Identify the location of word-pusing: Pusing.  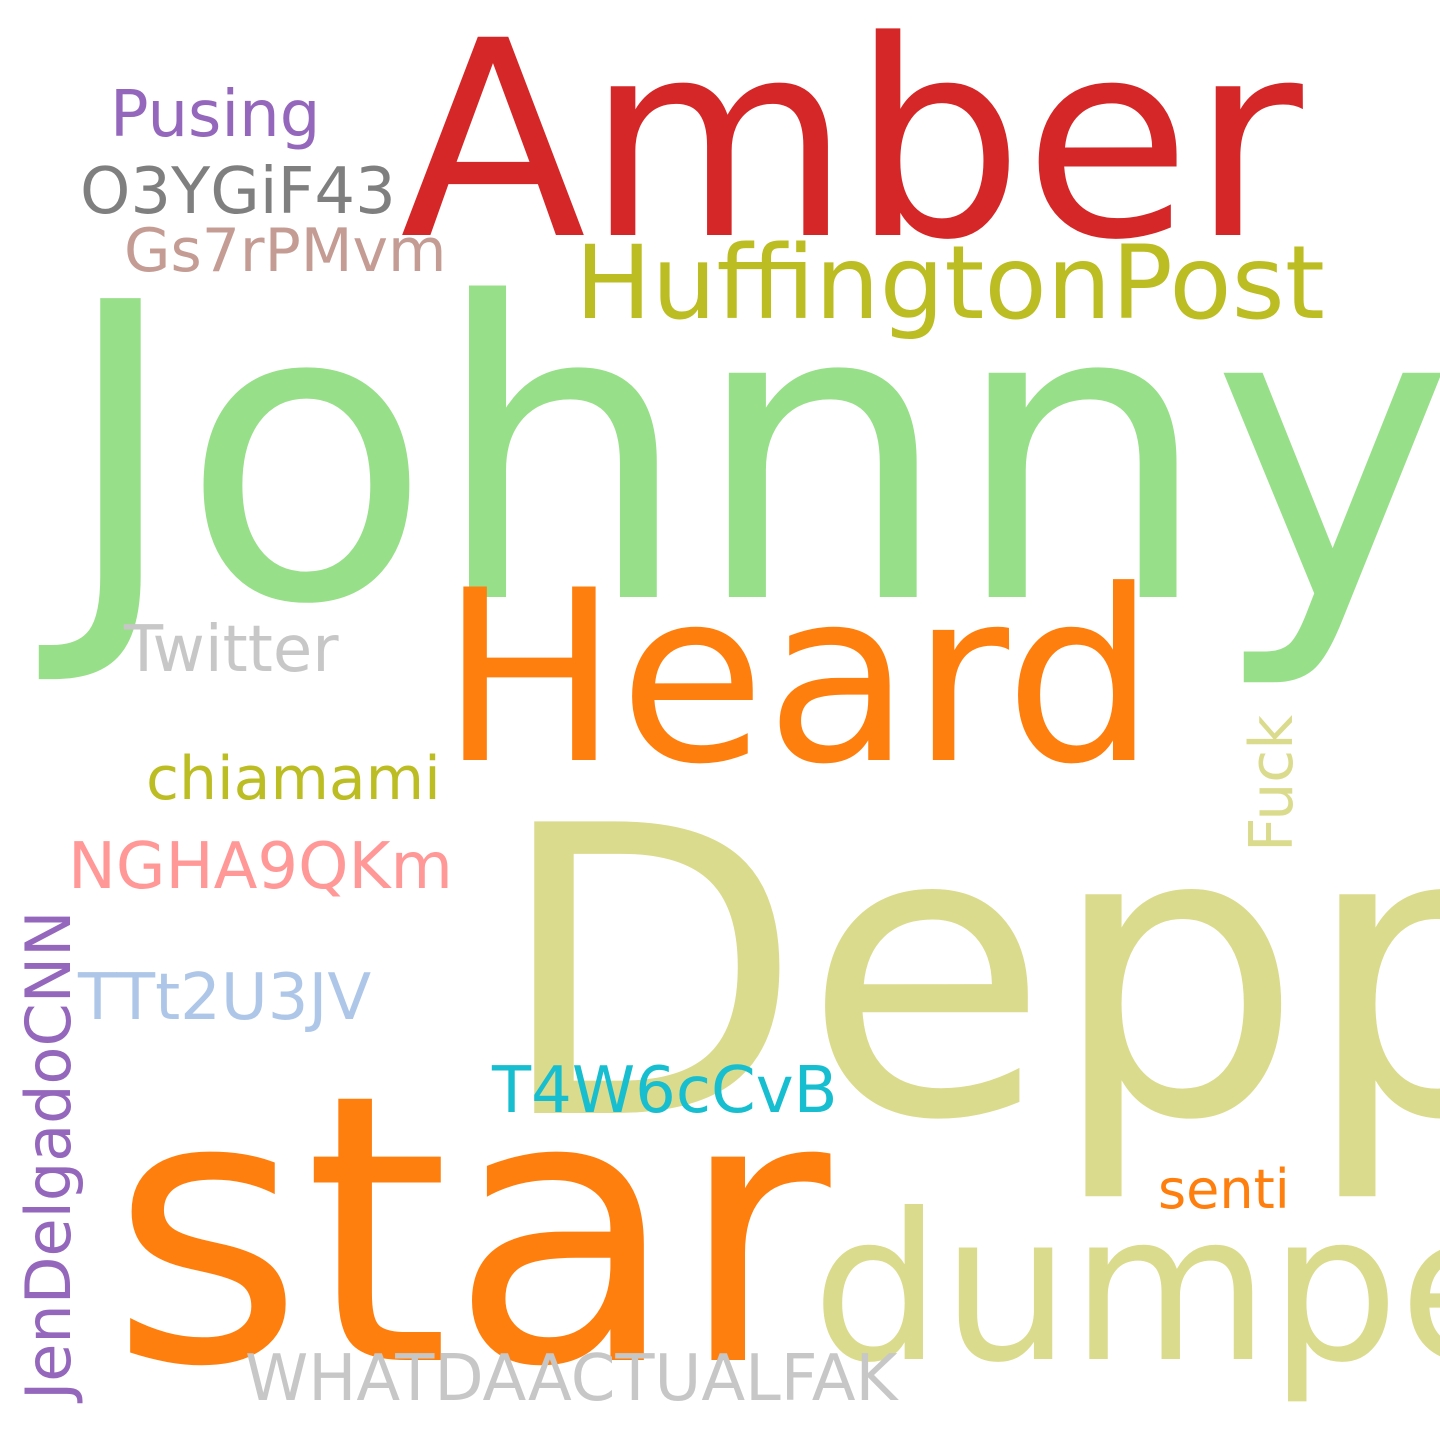
(215, 115).